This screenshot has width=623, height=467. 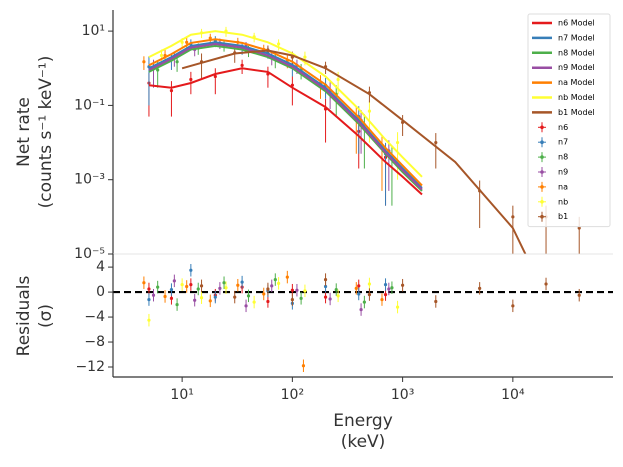 I want to click on legend-label: b1, so click(x=563, y=216).